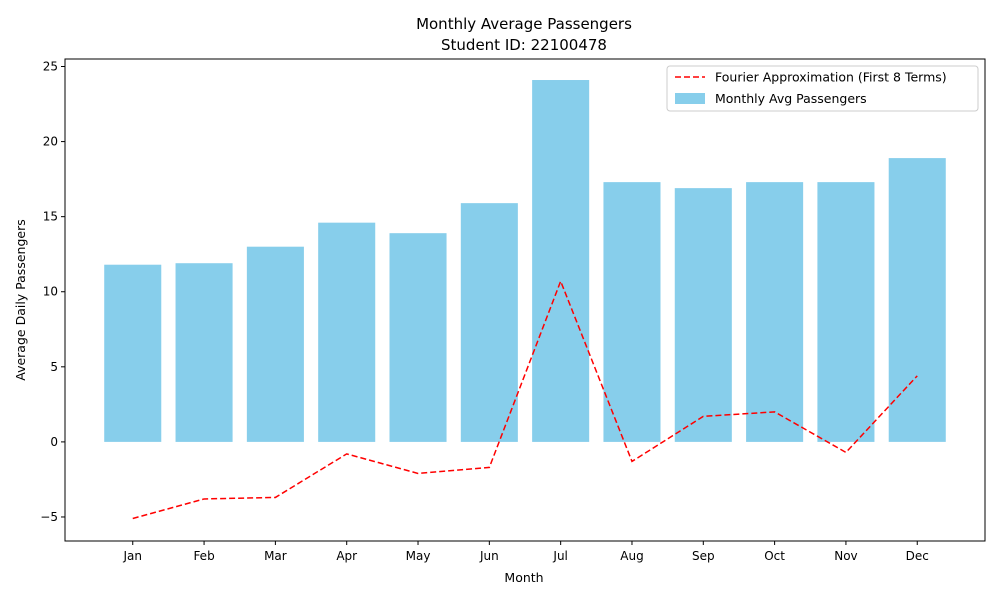  I want to click on x-tick-label-may: May, so click(418, 556).